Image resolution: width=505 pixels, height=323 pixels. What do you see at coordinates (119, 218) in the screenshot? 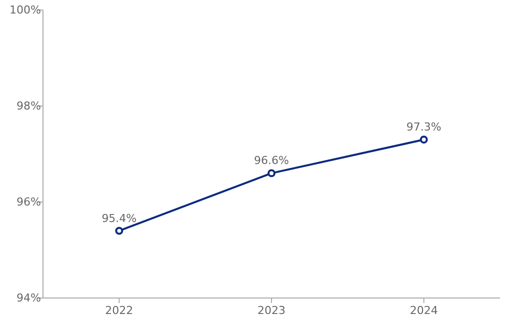
I see `data-label: 95.4%` at bounding box center [119, 218].